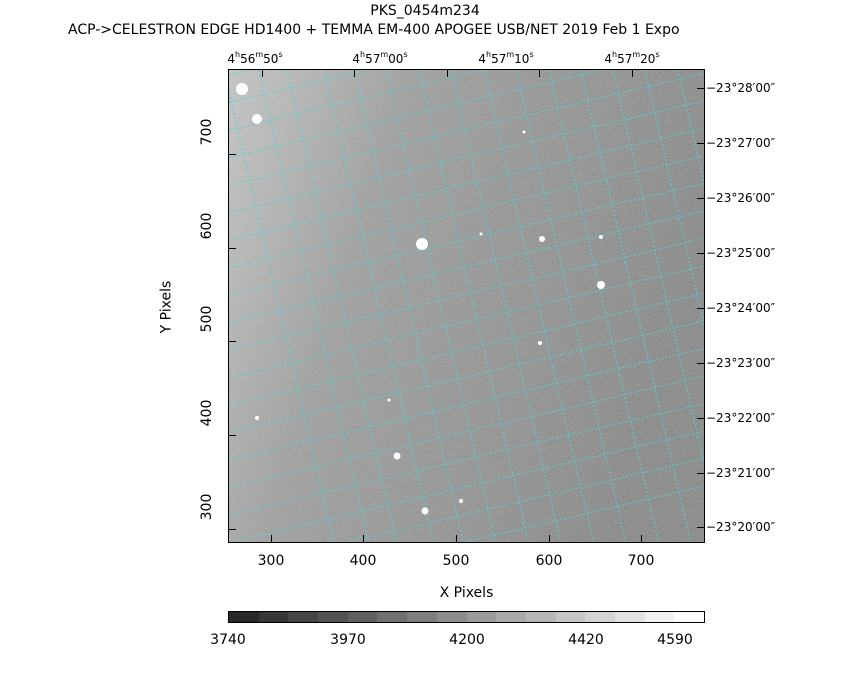  I want to click on ra-tick-label: 4h57m20s, so click(632, 58).